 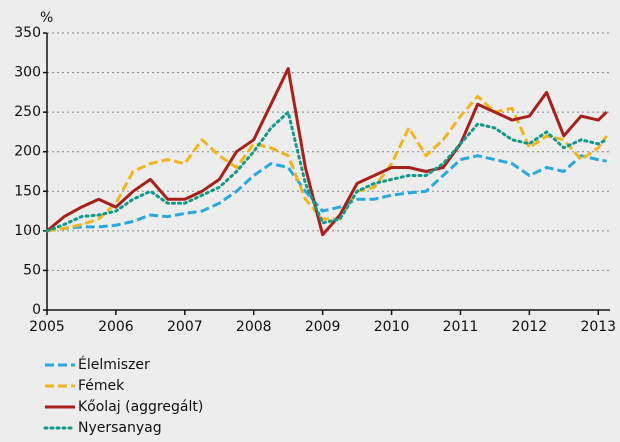 I want to click on legend-label: Élelmiszer, so click(x=114, y=364).